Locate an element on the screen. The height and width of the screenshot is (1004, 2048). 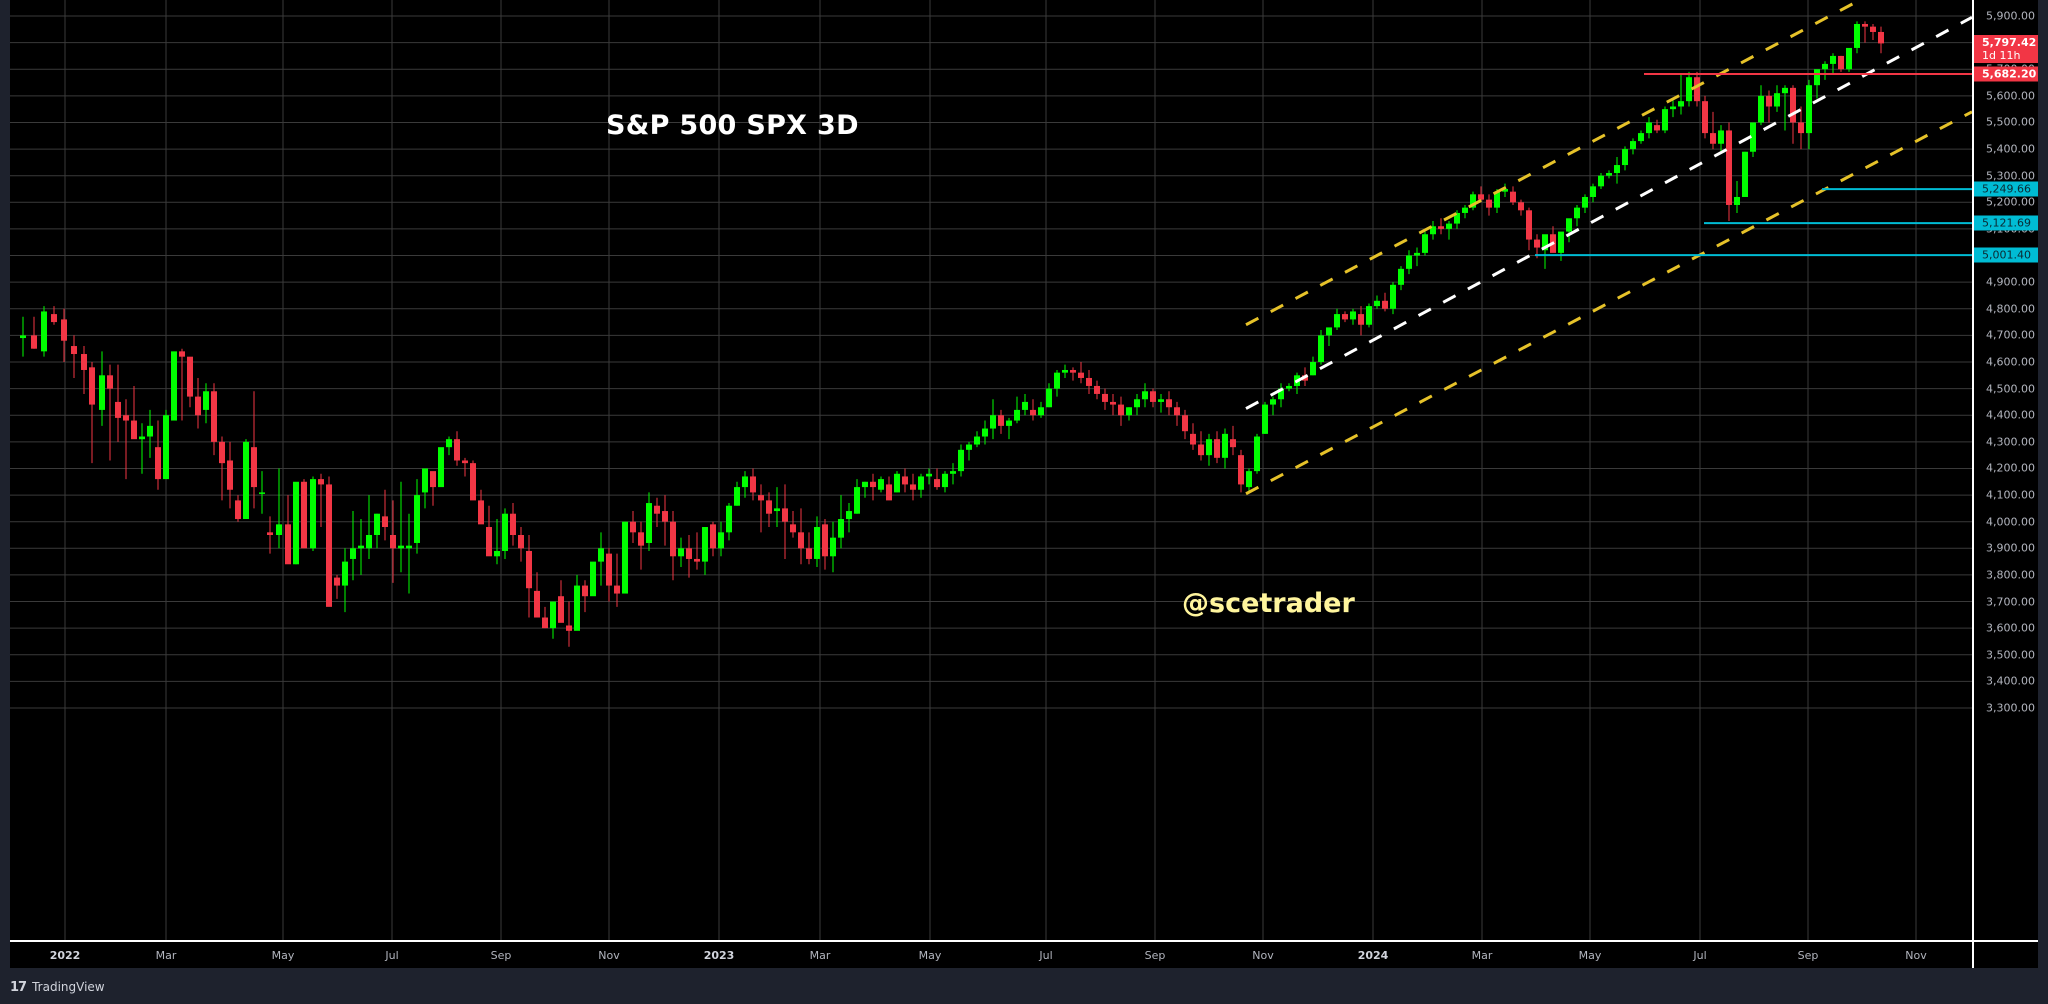
price-tick-label: 4,800.00 is located at coordinates (2010, 309).